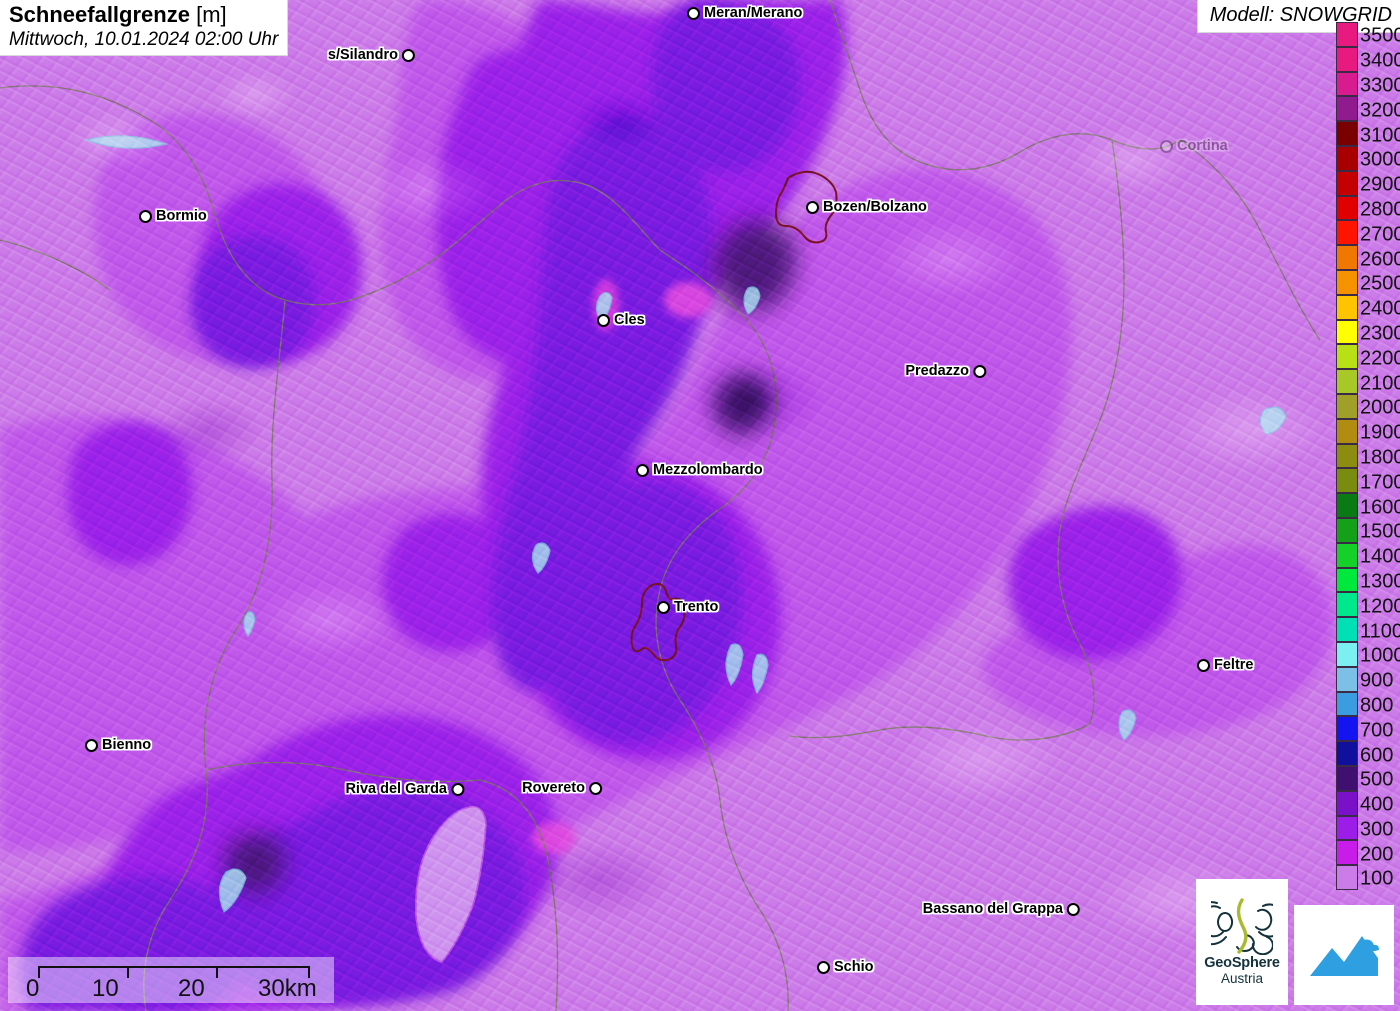 The image size is (1400, 1011). I want to click on legend-row: 2000, so click(1364, 406).